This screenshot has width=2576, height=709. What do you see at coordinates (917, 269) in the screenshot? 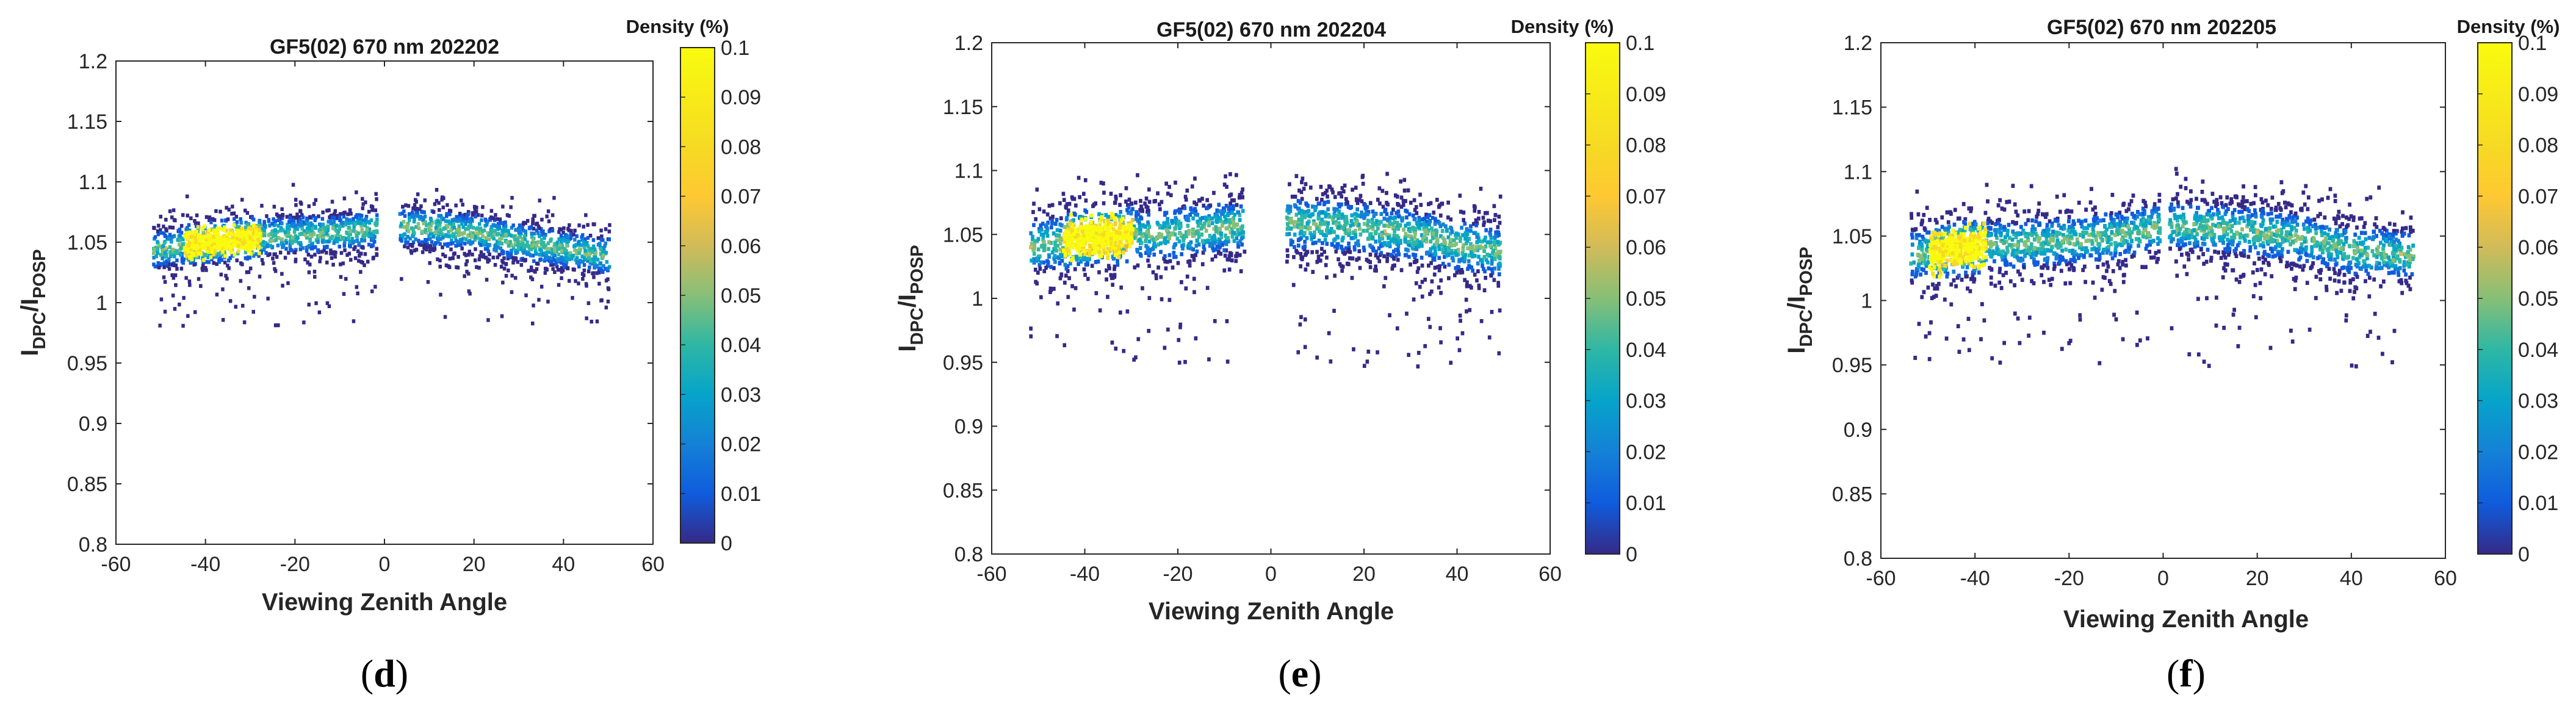
I see `y-label-sub-posp: POSP` at bounding box center [917, 269].